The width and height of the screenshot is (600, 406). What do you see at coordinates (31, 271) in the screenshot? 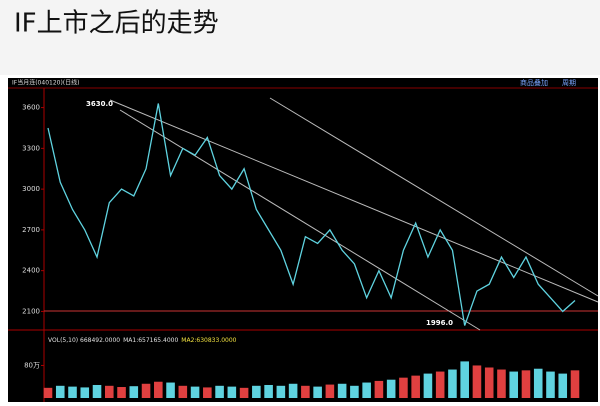
I see `y-tick-label: 2400` at bounding box center [31, 271].